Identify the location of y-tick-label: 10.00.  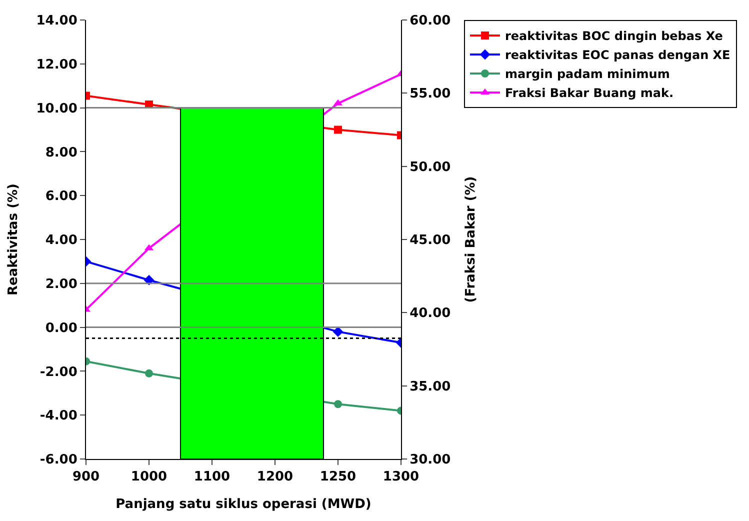
(57, 108).